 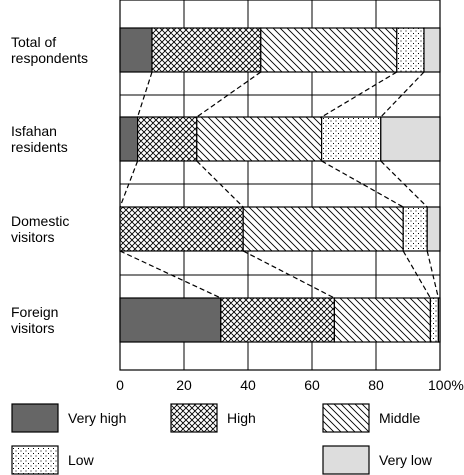 I want to click on x-tick-label: 0, so click(x=120, y=385).